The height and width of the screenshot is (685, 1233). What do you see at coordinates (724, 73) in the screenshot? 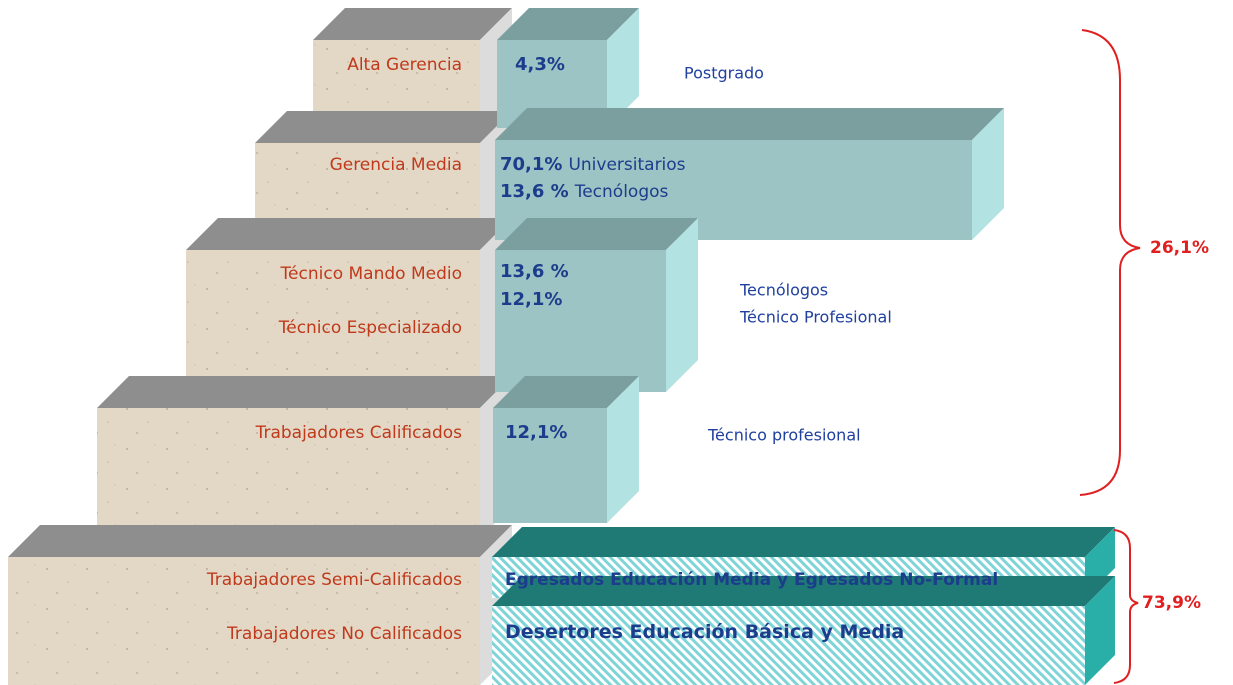
I see `side-note: Postgrado` at bounding box center [724, 73].